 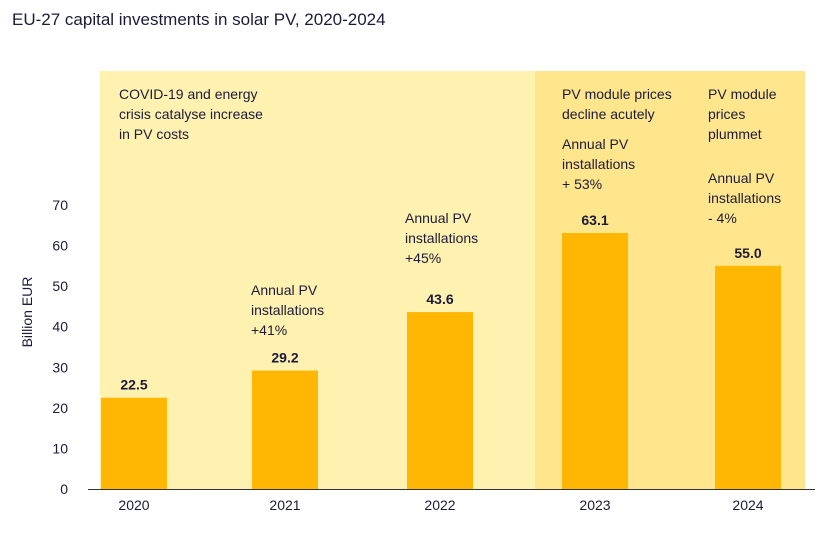 I want to click on annotation-line: PV module prices, so click(x=617, y=94).